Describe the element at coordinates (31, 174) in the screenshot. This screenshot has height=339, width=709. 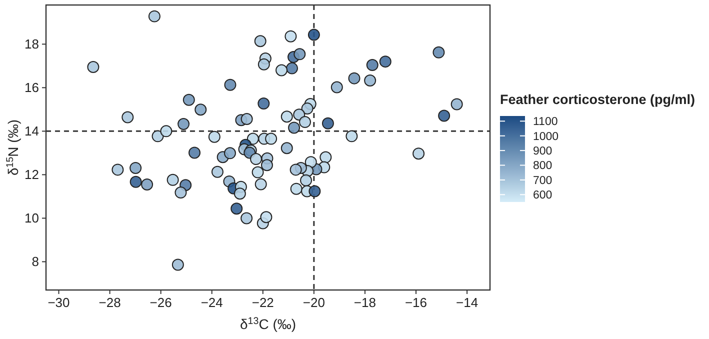
I see `y-tick-label: 12` at that location.